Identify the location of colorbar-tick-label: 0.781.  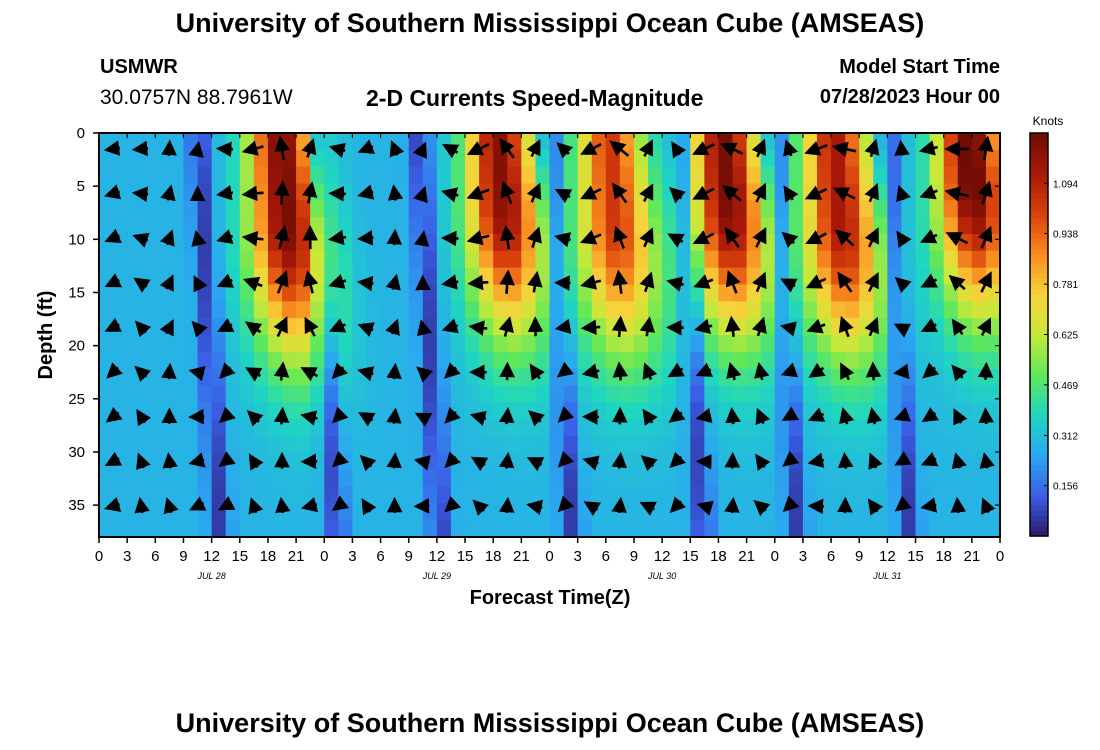
(1065, 285).